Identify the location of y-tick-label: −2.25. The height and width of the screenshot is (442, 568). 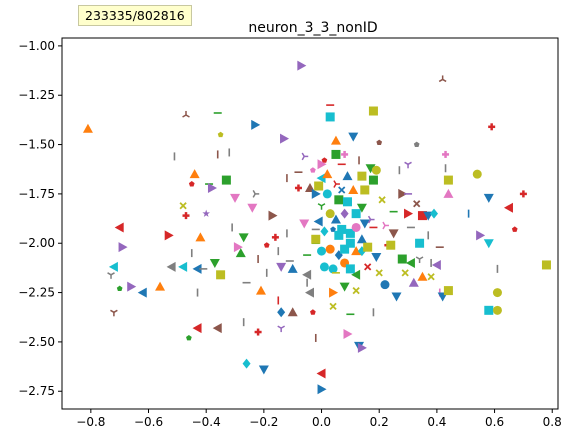
(36, 293).